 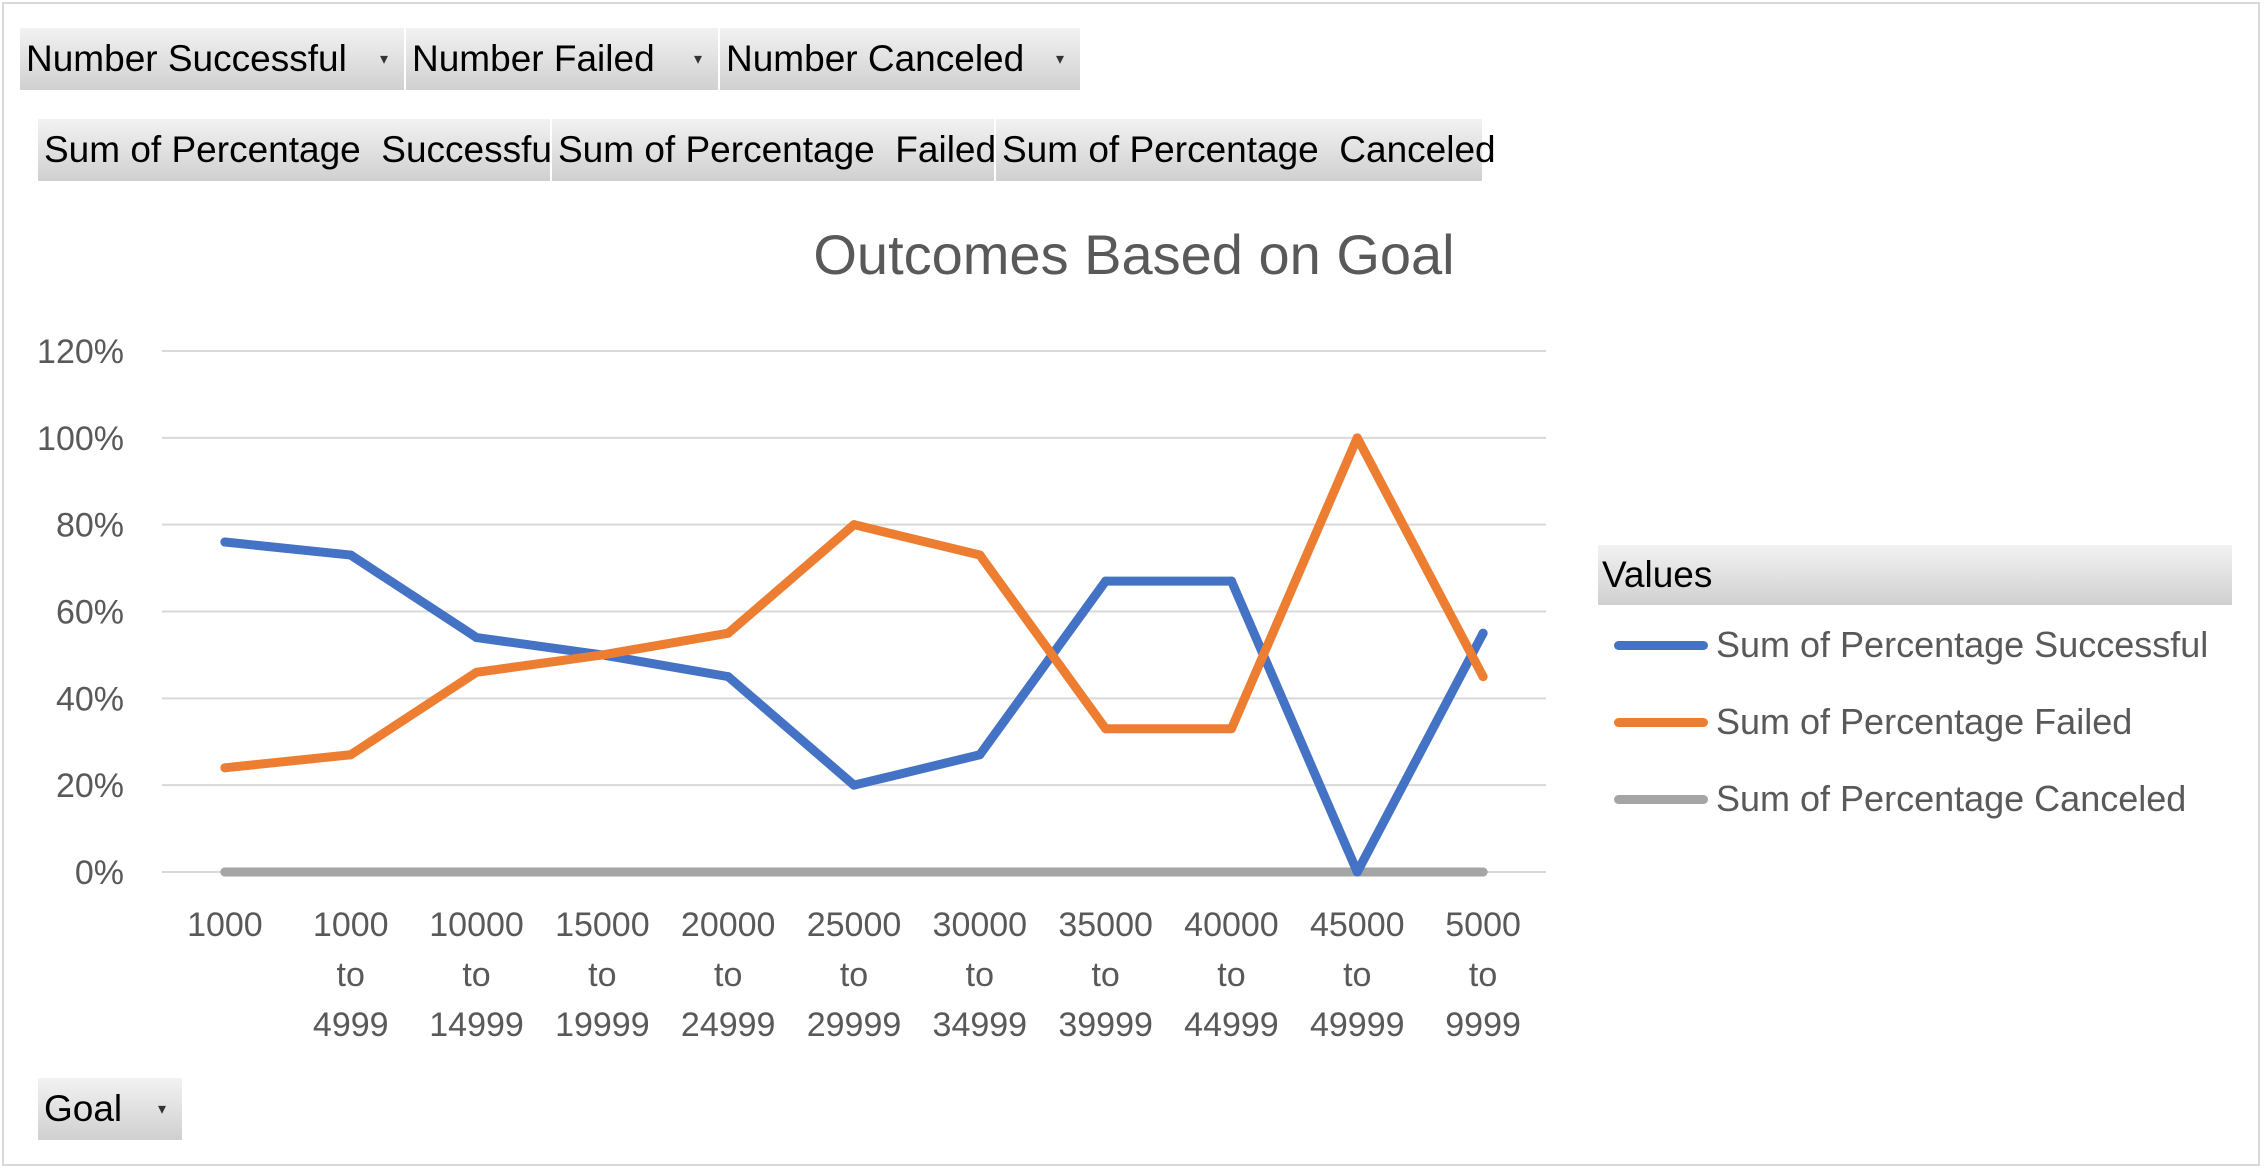 I want to click on field-label: Number Successful, so click(x=186, y=58).